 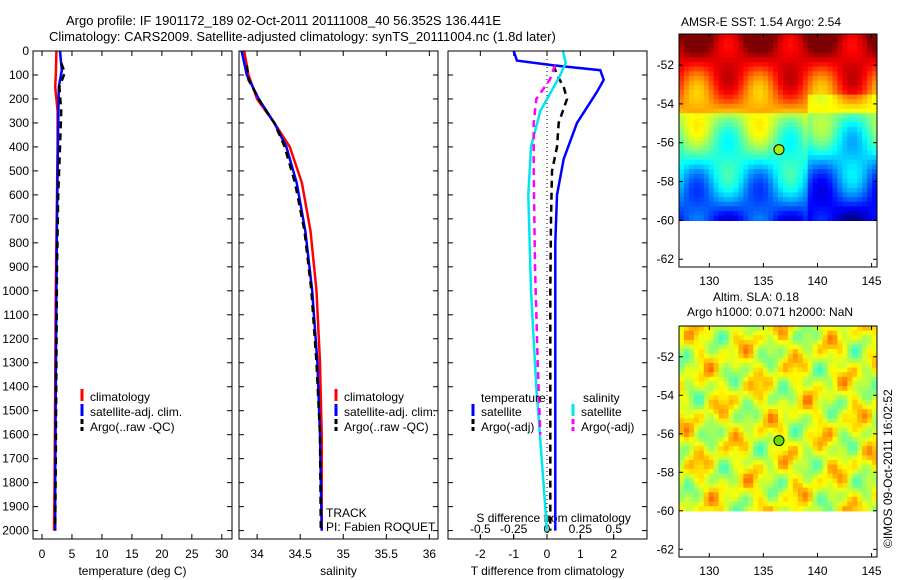 I want to click on y-tick-label: 1500, so click(x=15, y=411).